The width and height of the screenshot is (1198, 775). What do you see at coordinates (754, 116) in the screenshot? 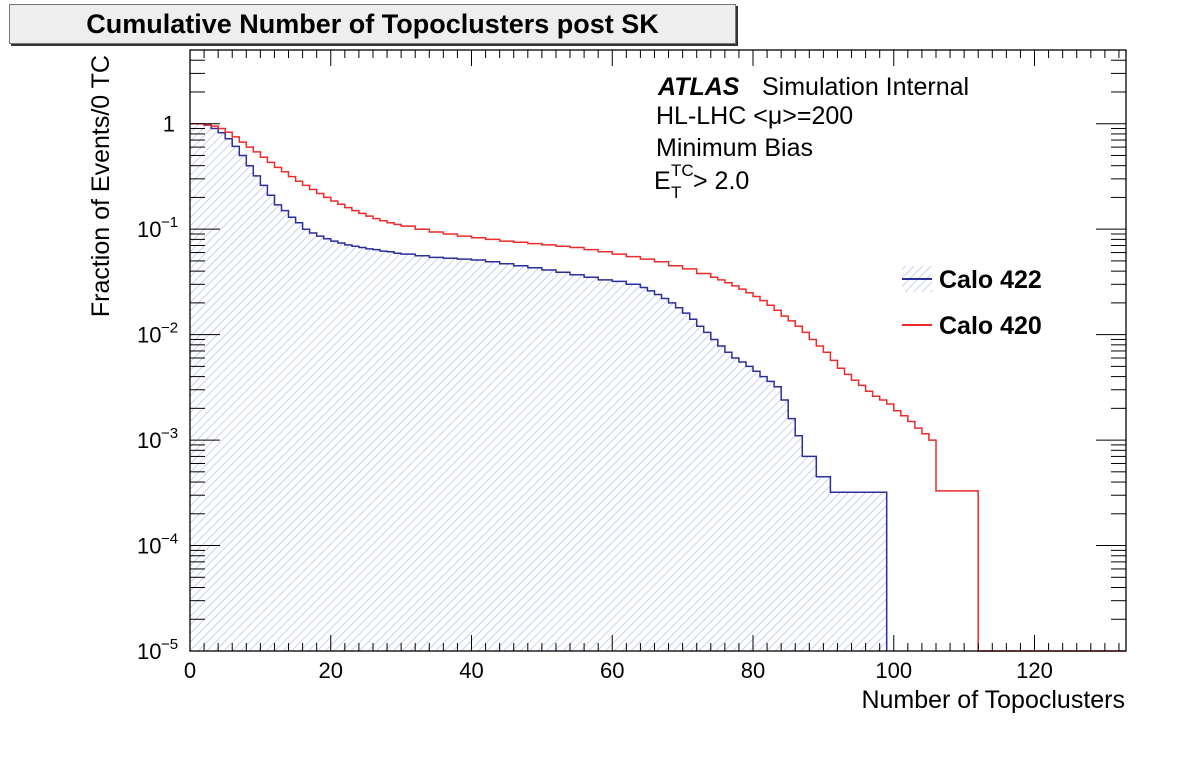
I see `annotation-line2: HL-LHC <μ>=200` at bounding box center [754, 116].